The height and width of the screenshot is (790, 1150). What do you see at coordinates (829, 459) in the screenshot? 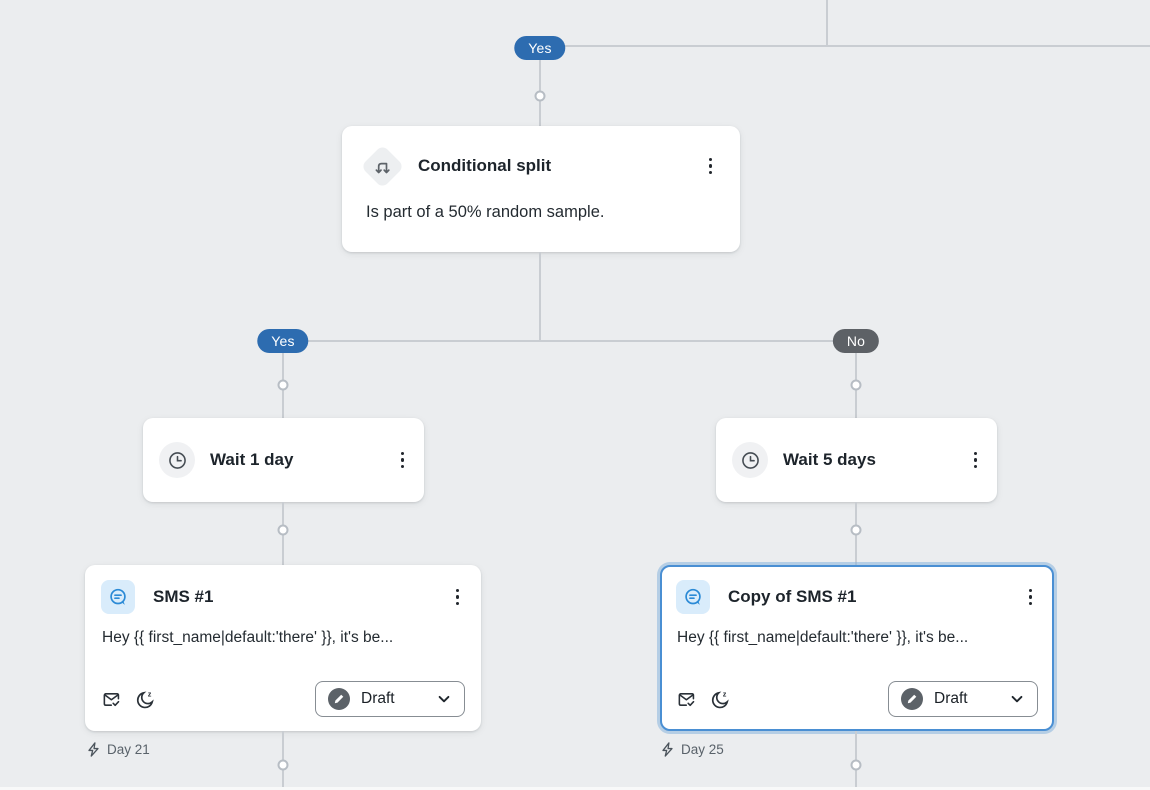
I see `wait-card-title: Wait 5 days` at bounding box center [829, 459].